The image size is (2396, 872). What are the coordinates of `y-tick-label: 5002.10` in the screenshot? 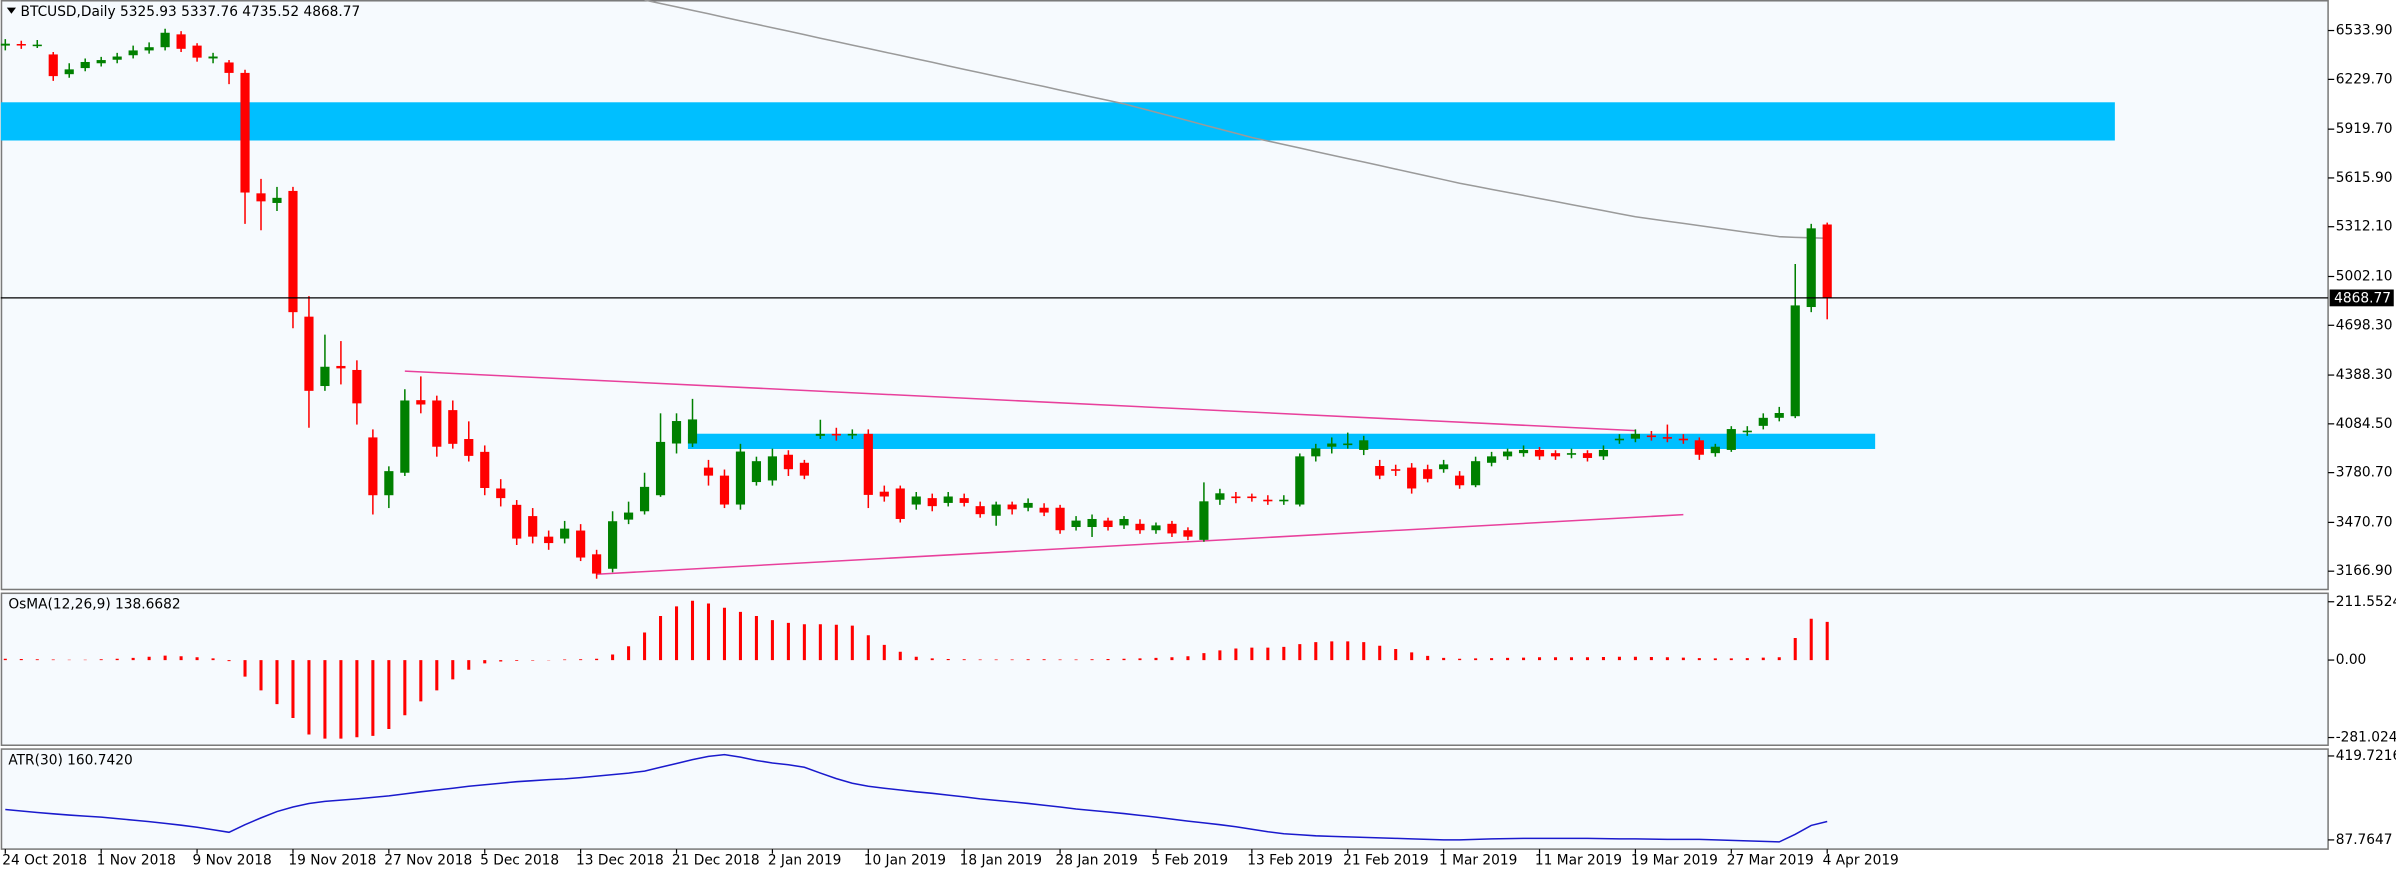 It's located at (2364, 276).